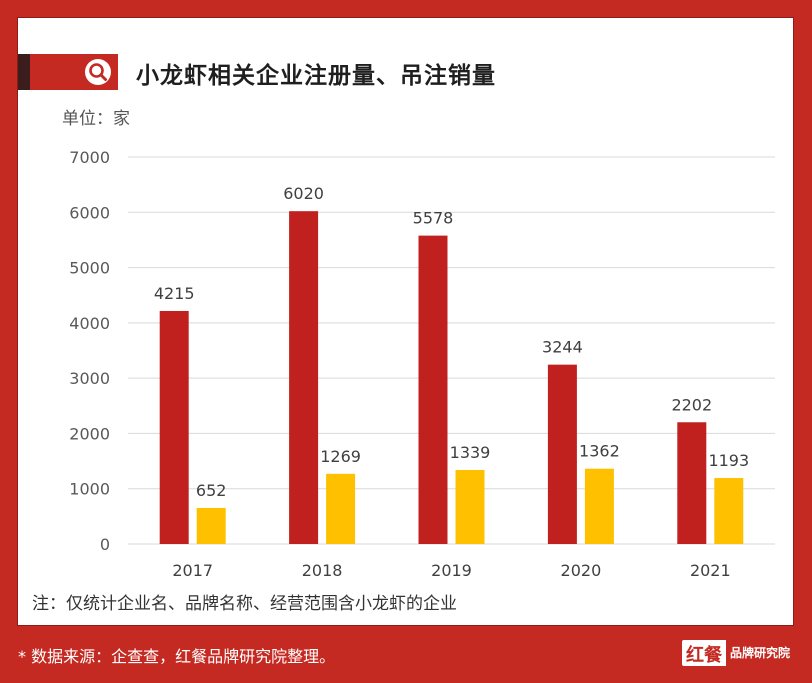 This screenshot has height=683, width=812. What do you see at coordinates (470, 506) in the screenshot?
I see `bar-cancelled-2019` at bounding box center [470, 506].